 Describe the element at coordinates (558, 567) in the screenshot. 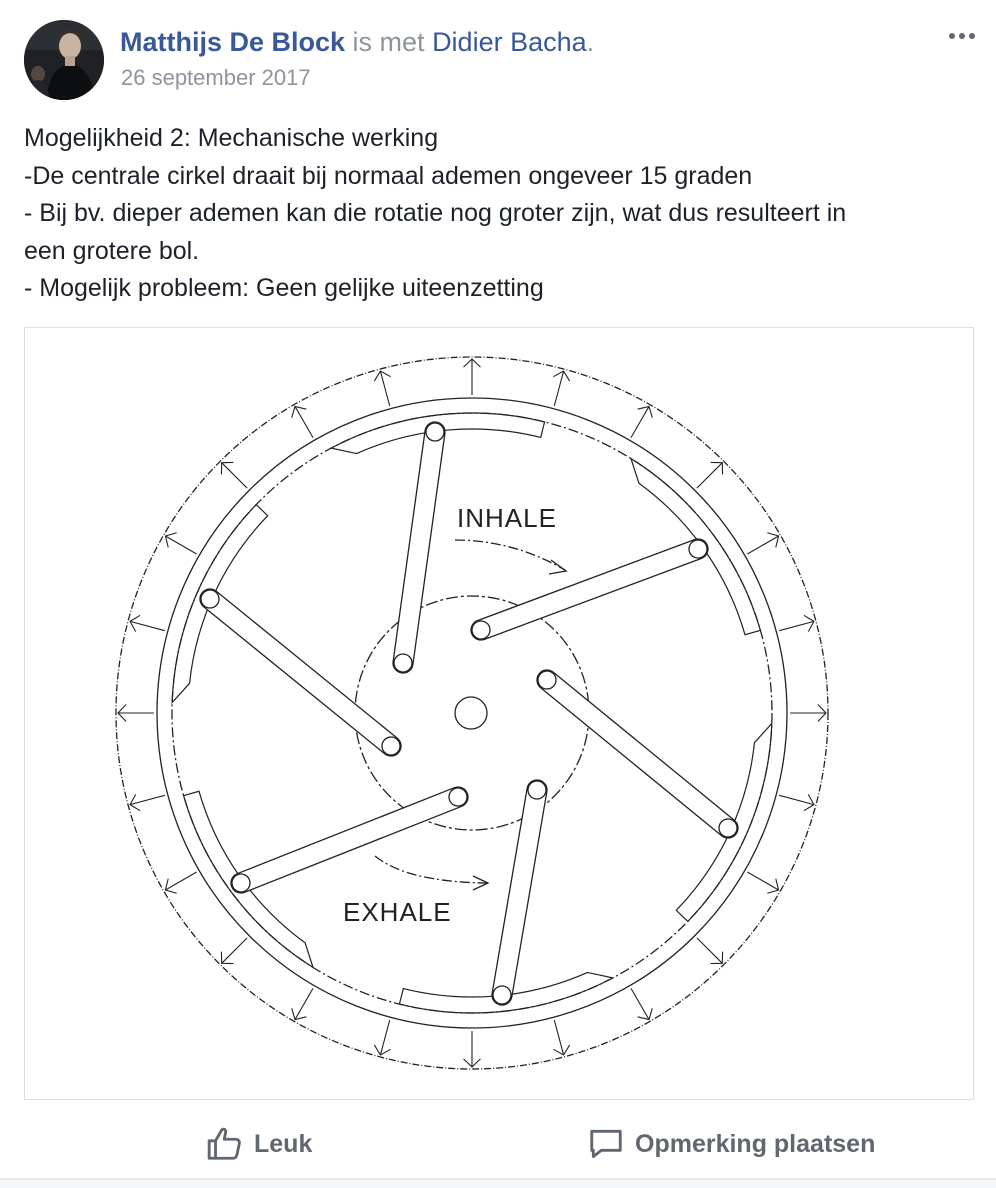

I see `inhale-arrow-head` at that location.